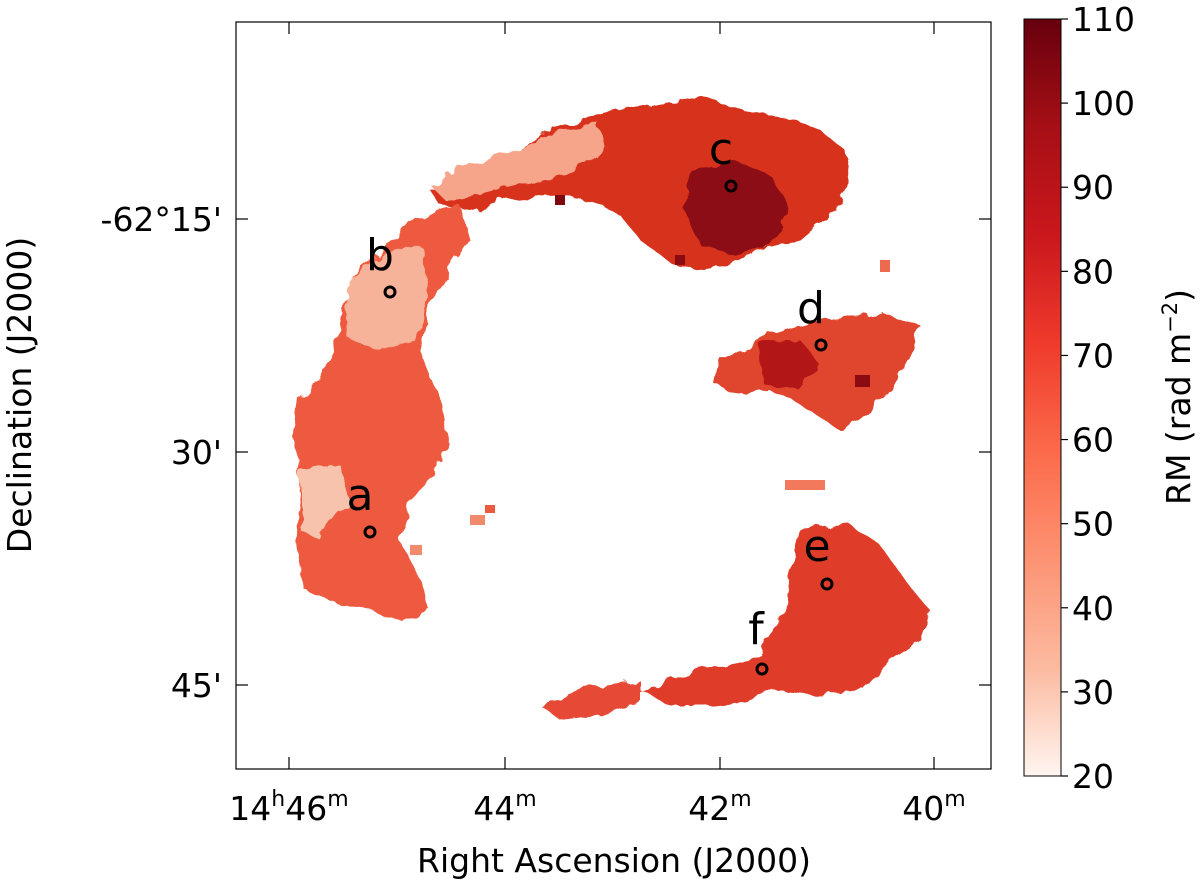 This screenshot has height=887, width=1200. Describe the element at coordinates (614, 860) in the screenshot. I see `x-axis-label: Right Ascension (J2000)` at that location.